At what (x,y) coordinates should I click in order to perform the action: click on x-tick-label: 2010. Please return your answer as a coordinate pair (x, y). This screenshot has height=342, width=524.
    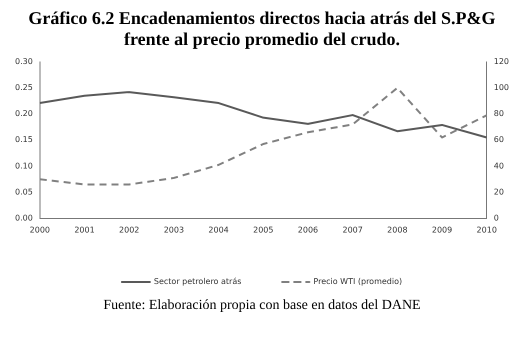
    Looking at the image, I should click on (486, 229).